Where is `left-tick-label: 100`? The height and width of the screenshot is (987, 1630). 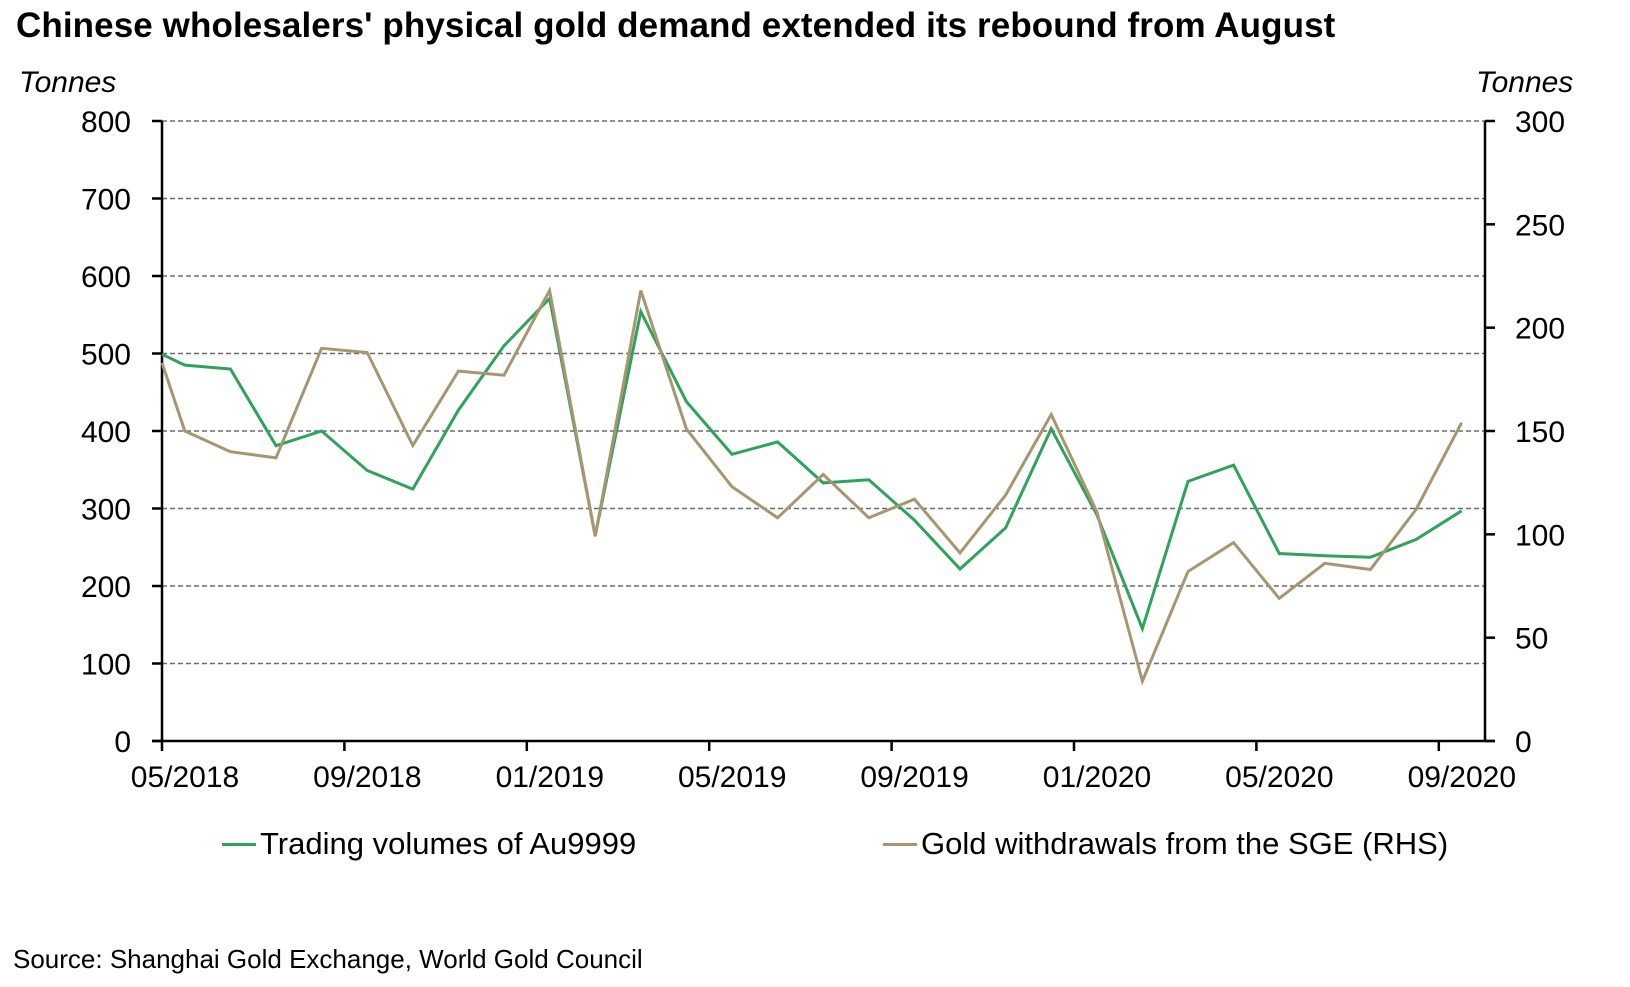
left-tick-label: 100 is located at coordinates (106, 665).